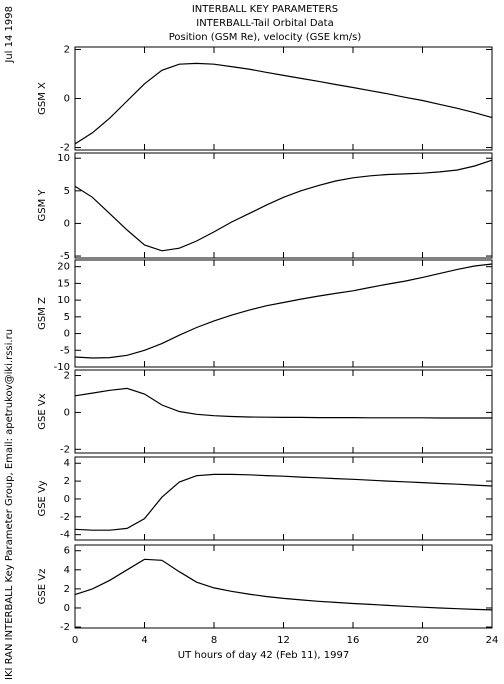  I want to click on x-tick-label: 24, so click(492, 640).